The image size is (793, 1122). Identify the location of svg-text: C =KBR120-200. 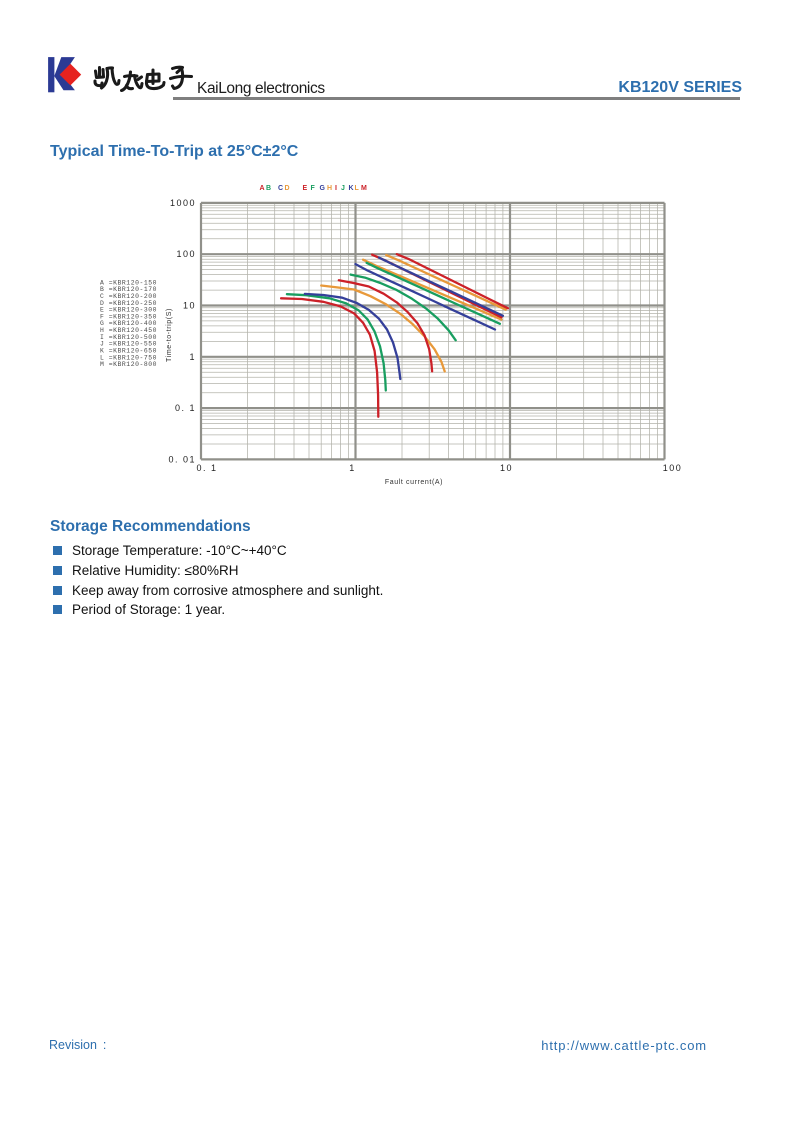
(128, 296).